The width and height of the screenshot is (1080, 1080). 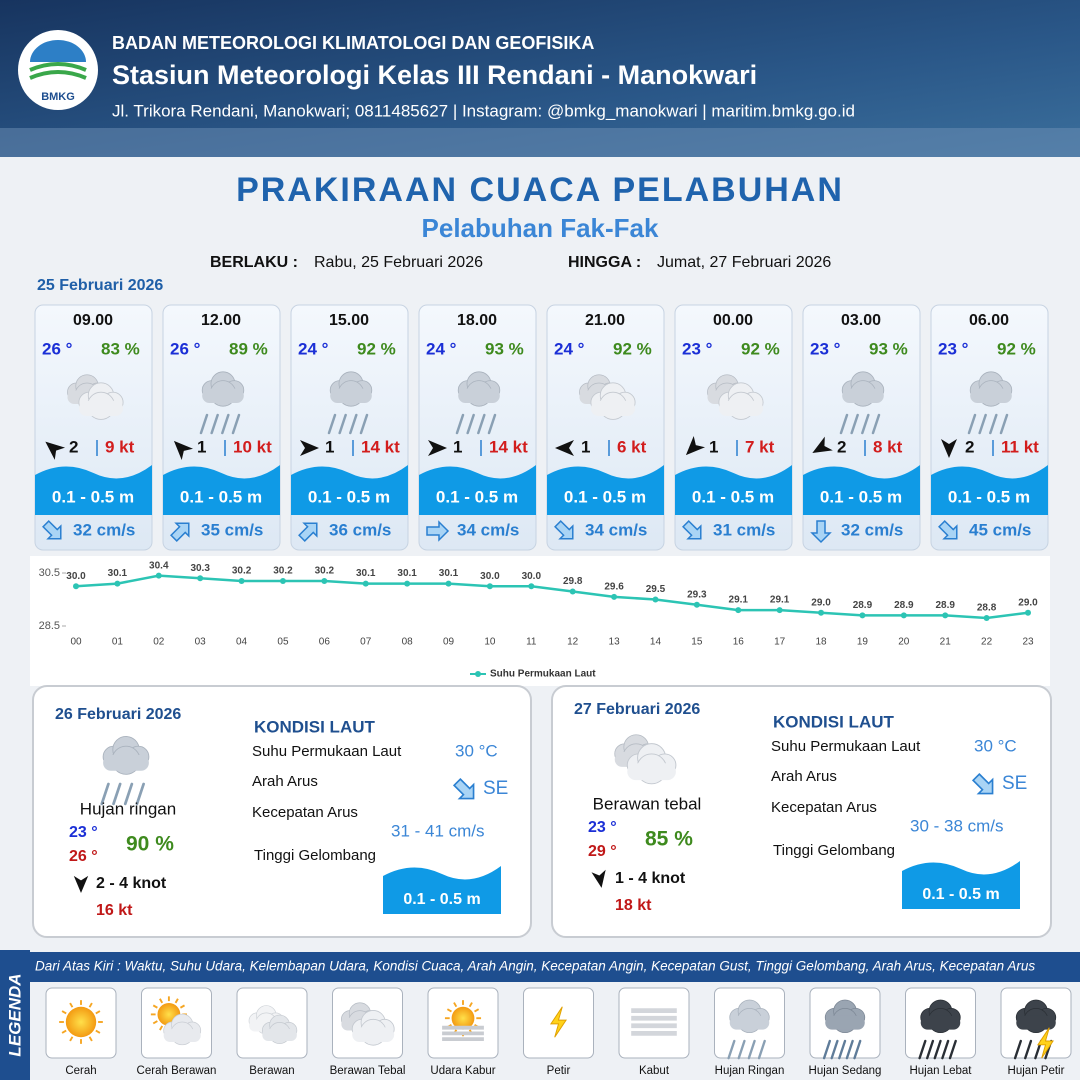 What do you see at coordinates (1020, 446) in the screenshot?
I see `label: 11 kt` at bounding box center [1020, 446].